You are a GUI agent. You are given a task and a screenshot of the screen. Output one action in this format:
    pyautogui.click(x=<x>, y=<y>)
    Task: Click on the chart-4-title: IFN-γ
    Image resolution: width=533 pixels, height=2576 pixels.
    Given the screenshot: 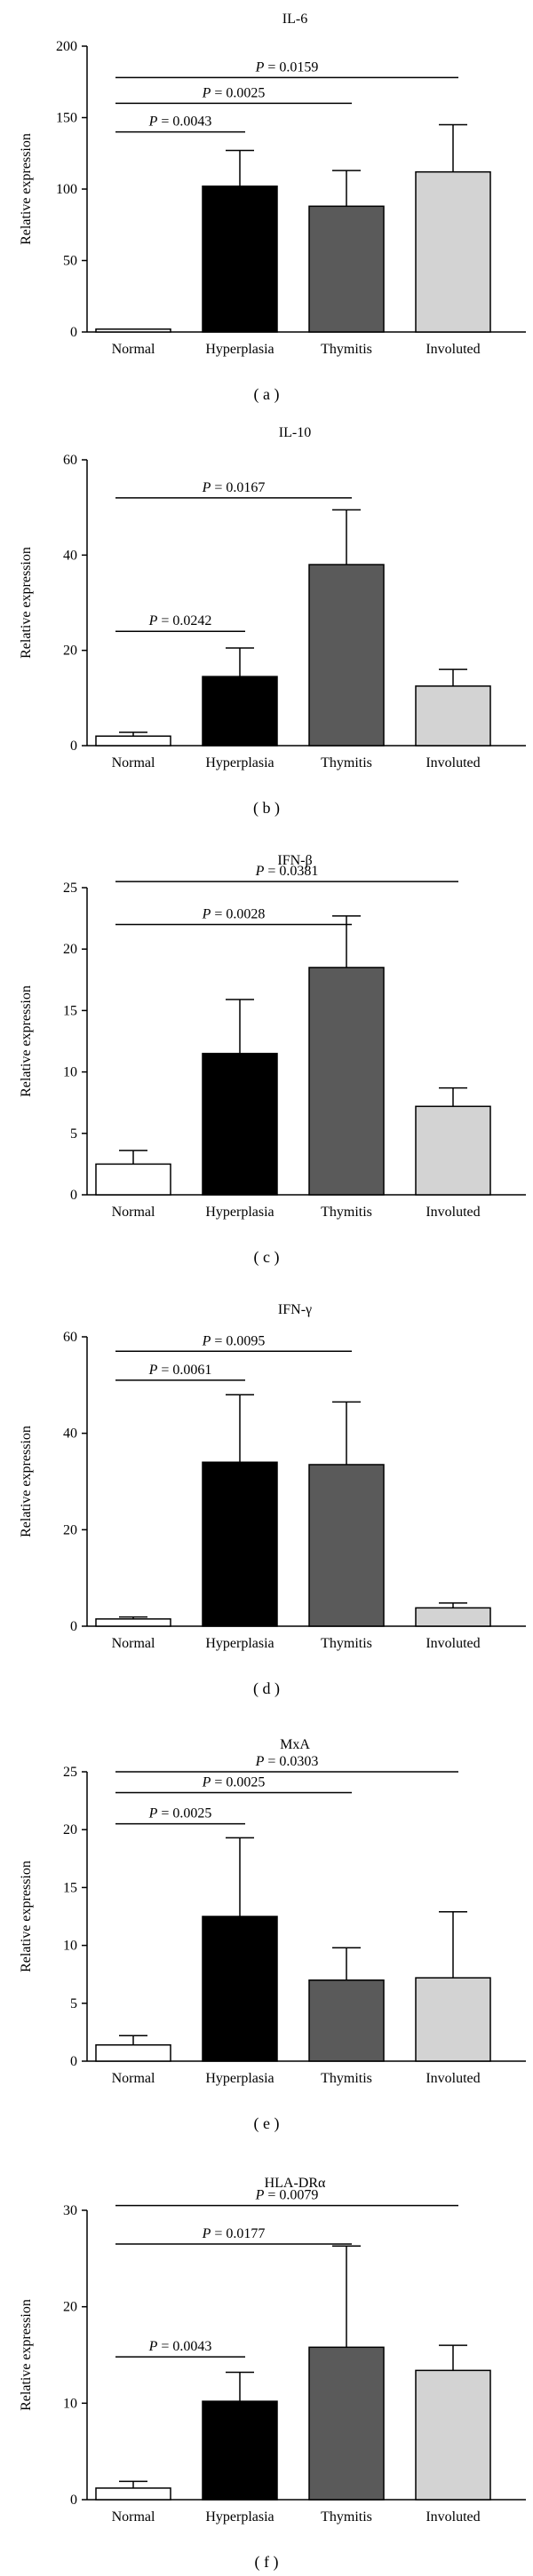 What is the action you would take?
    pyautogui.click(x=295, y=1309)
    